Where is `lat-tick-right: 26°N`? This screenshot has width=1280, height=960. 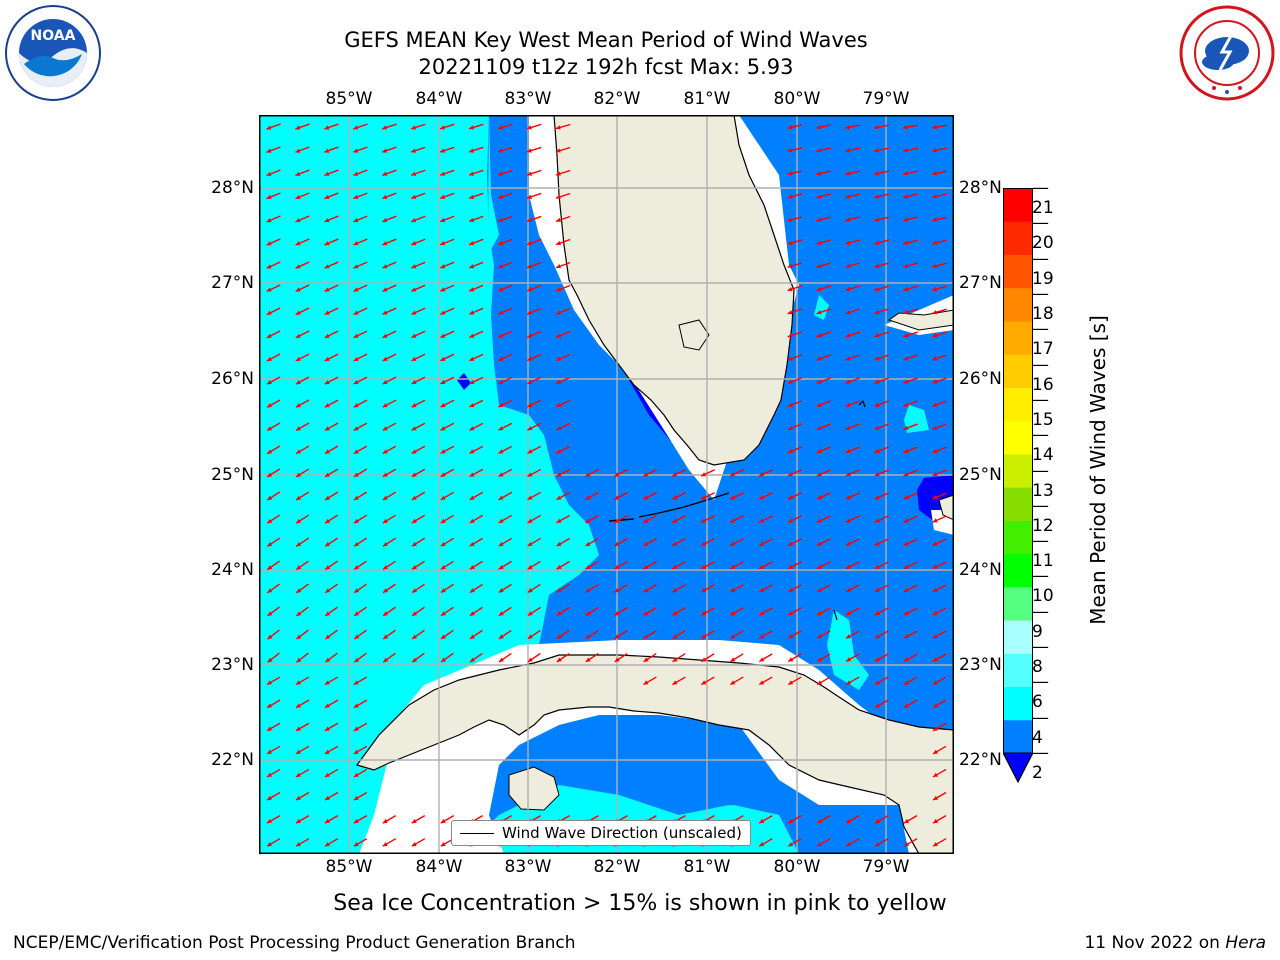 lat-tick-right: 26°N is located at coordinates (980, 379).